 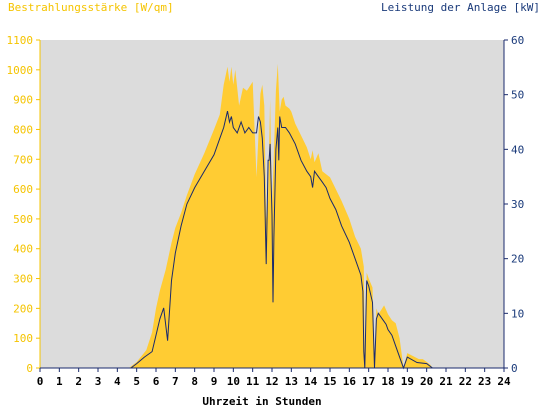 What do you see at coordinates (504, 381) in the screenshot?
I see `x-tick-label: 24` at bounding box center [504, 381].